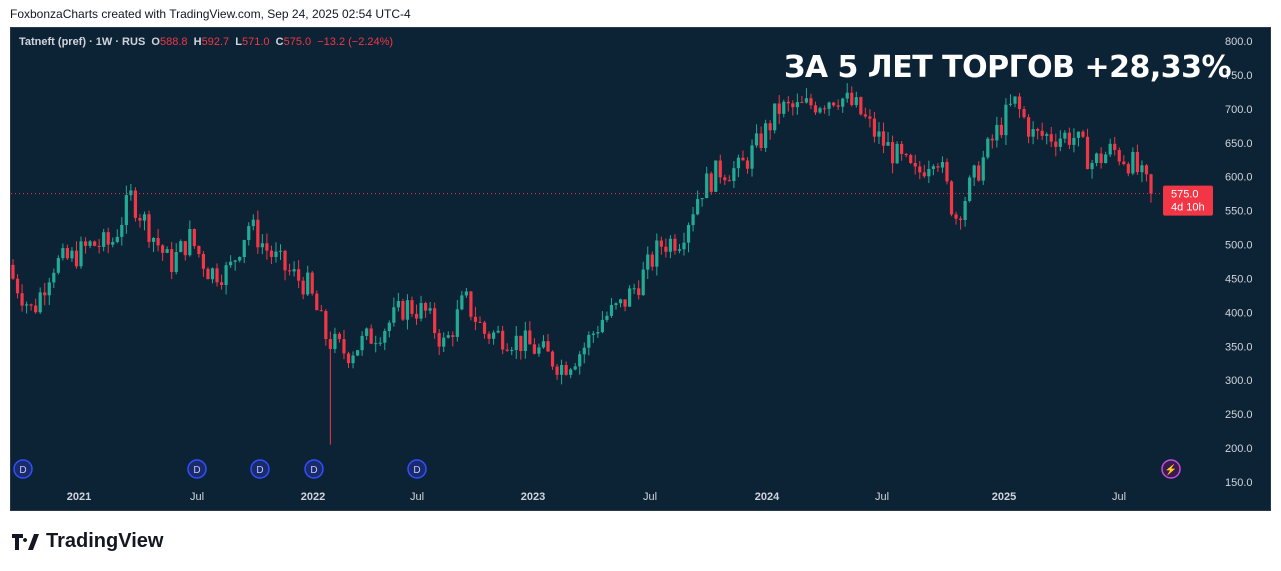 The width and height of the screenshot is (1281, 571). What do you see at coordinates (215, 42) in the screenshot?
I see `high-value: 592.7` at bounding box center [215, 42].